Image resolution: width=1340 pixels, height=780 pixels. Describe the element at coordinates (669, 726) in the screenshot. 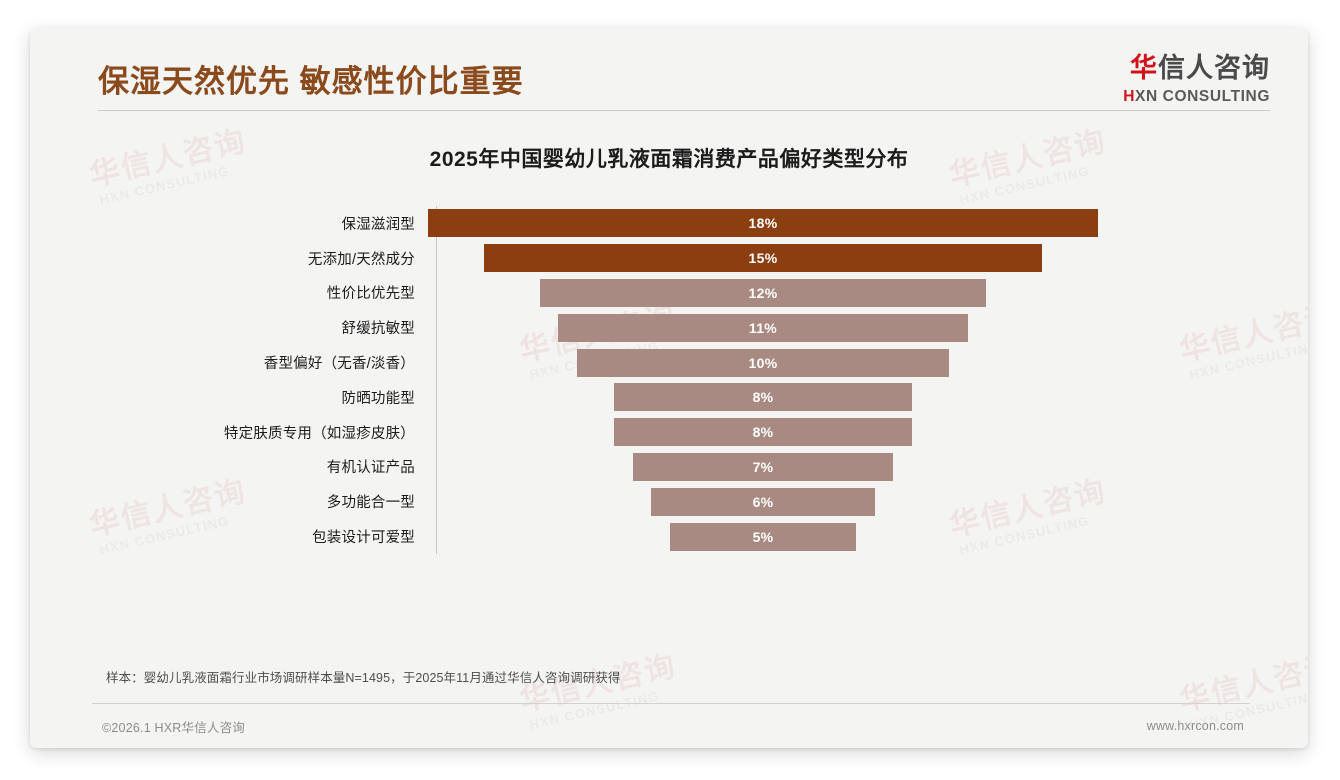

I see `footer-bar: ©2026.1 HXR华信人咨询 www.hxrcon.com` at that location.